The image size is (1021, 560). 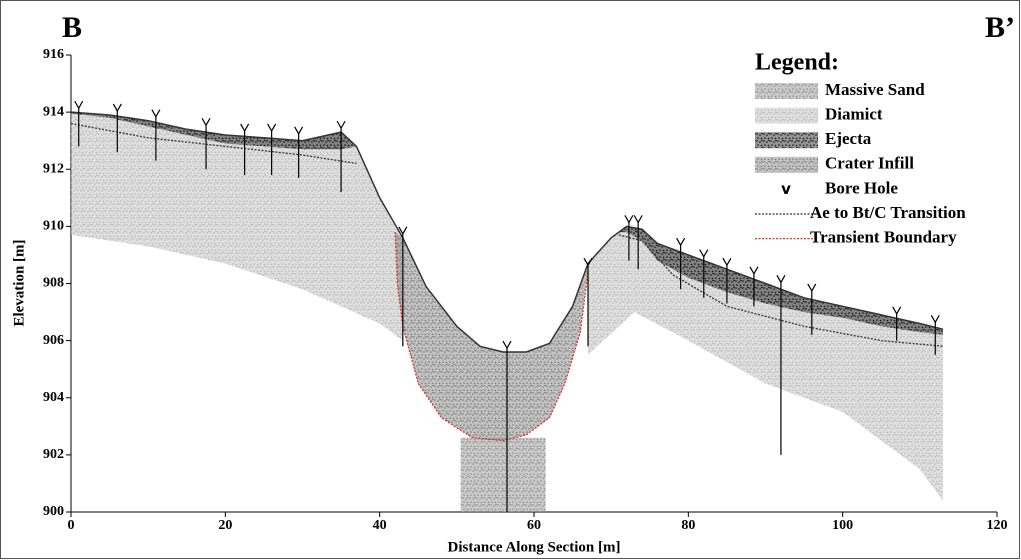 I want to click on legend-label: Crater Infill, so click(x=869, y=163).